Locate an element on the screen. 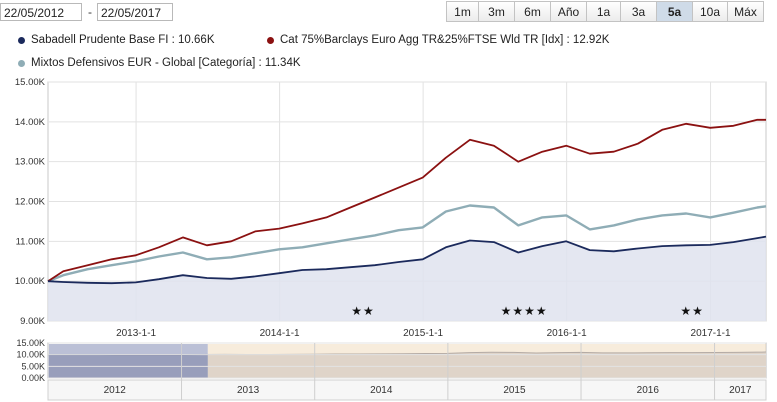 The height and width of the screenshot is (402, 777). navigator-left-mask is located at coordinates (128, 361).